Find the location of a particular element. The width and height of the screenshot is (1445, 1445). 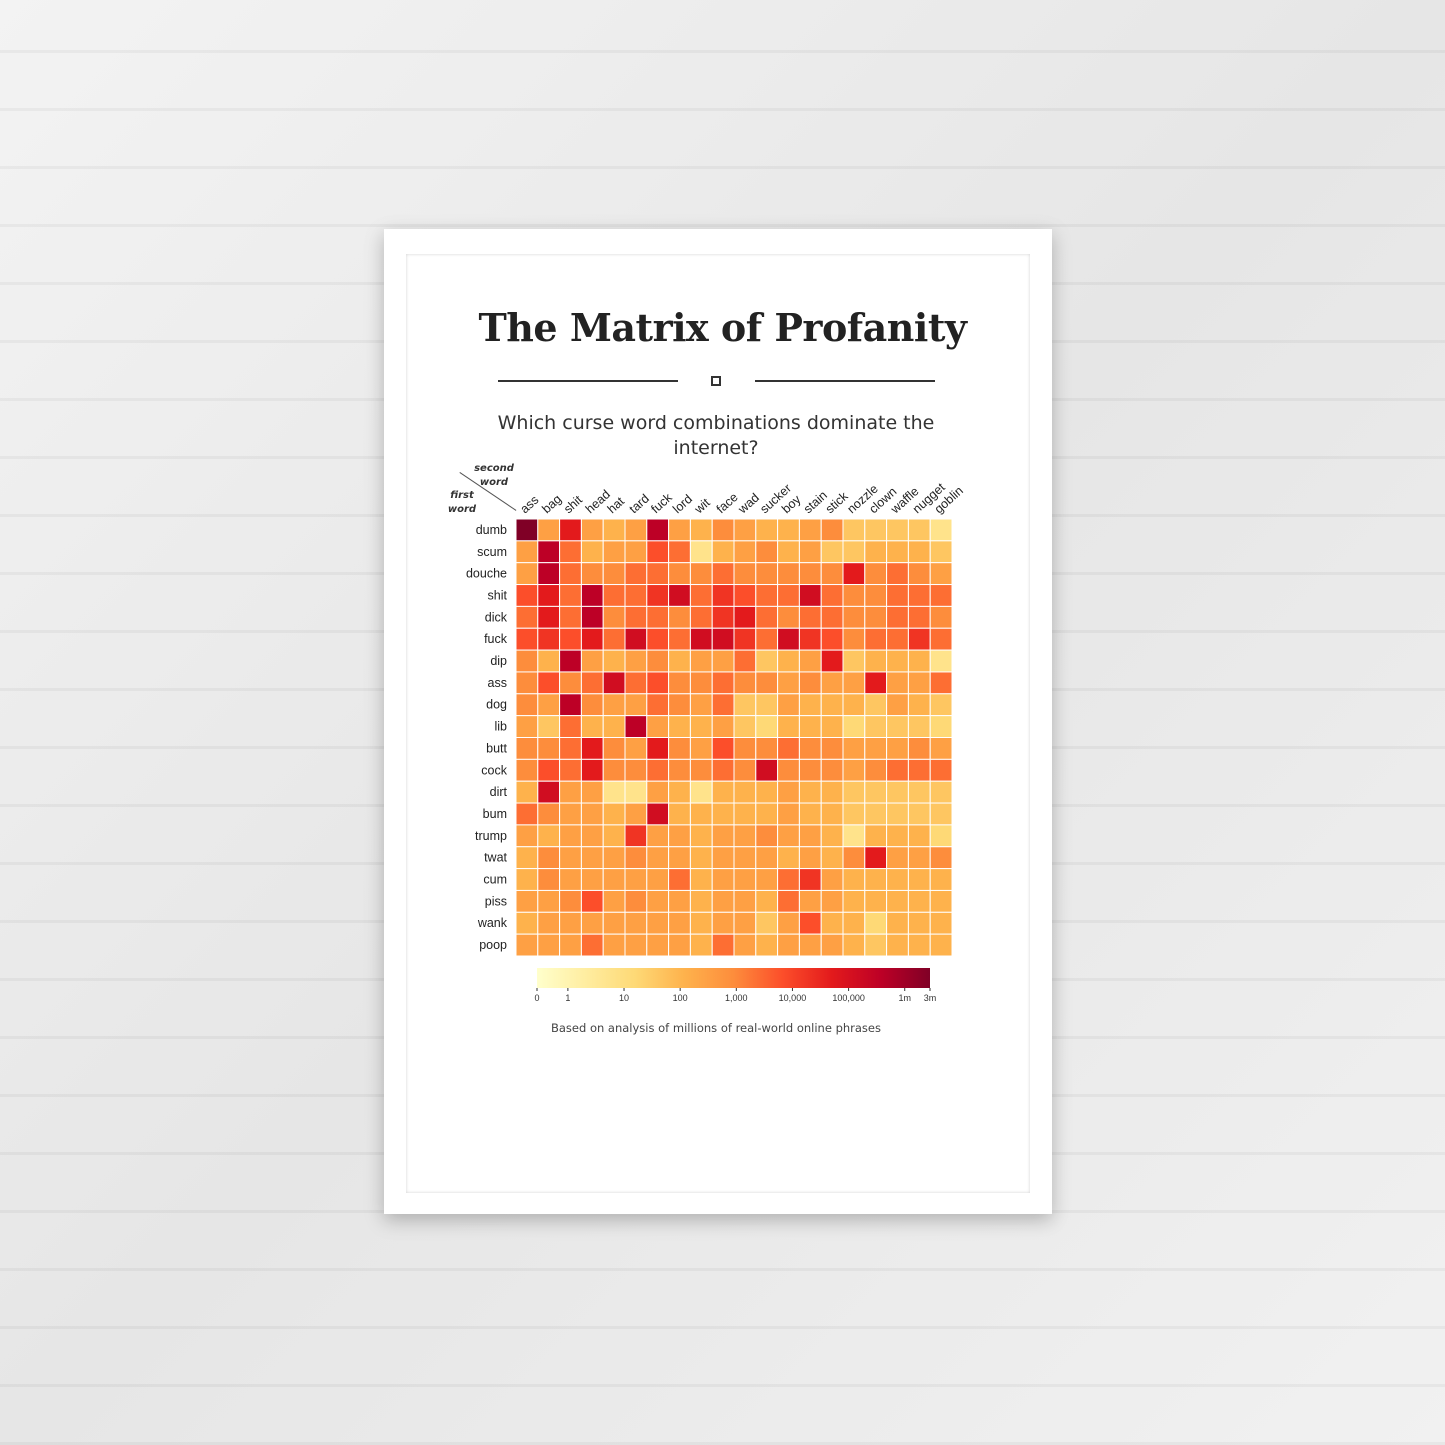

heatmap-cell-cum-waffle is located at coordinates (897, 879).